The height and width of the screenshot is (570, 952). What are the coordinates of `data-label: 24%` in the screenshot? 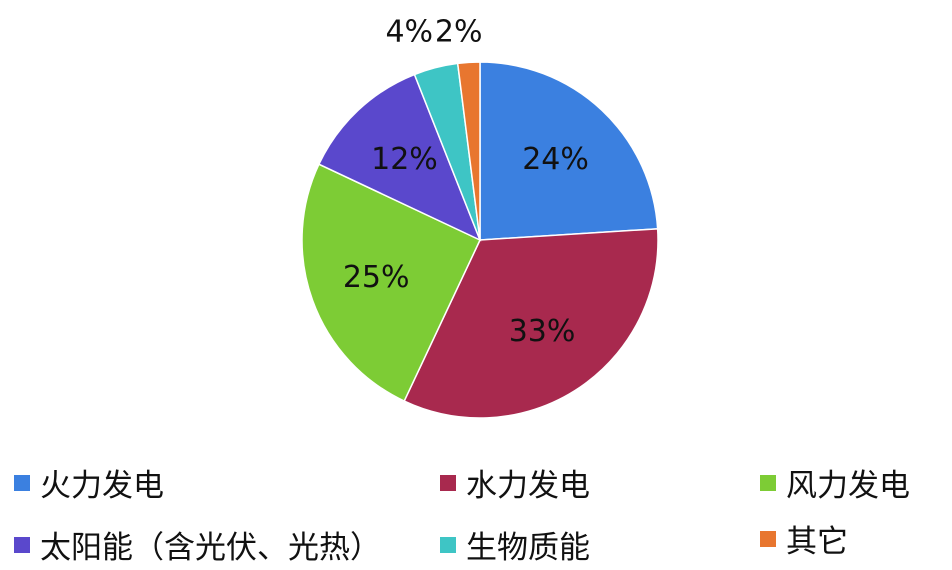 It's located at (555, 159).